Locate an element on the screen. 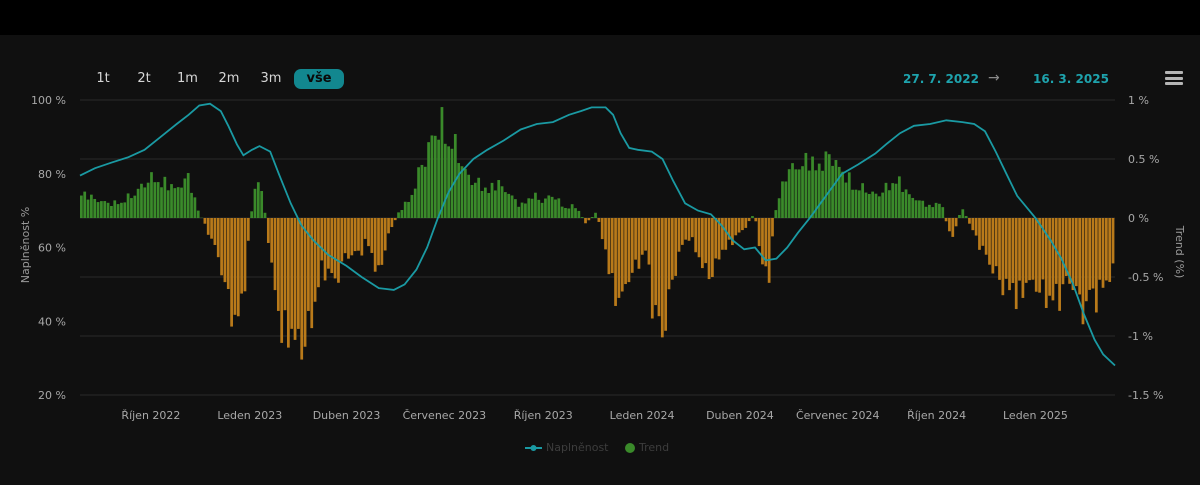 The width and height of the screenshot is (1200, 485). range-button-2: 1m is located at coordinates (187, 78).